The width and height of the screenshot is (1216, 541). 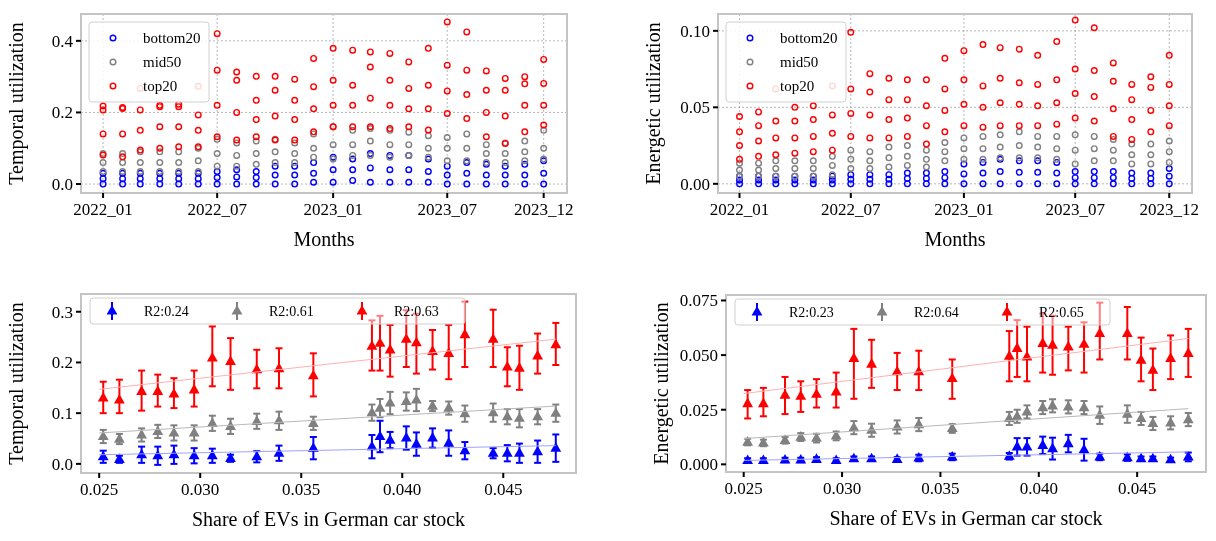 I want to click on y-tick-label: 0.025, so click(x=698, y=410).